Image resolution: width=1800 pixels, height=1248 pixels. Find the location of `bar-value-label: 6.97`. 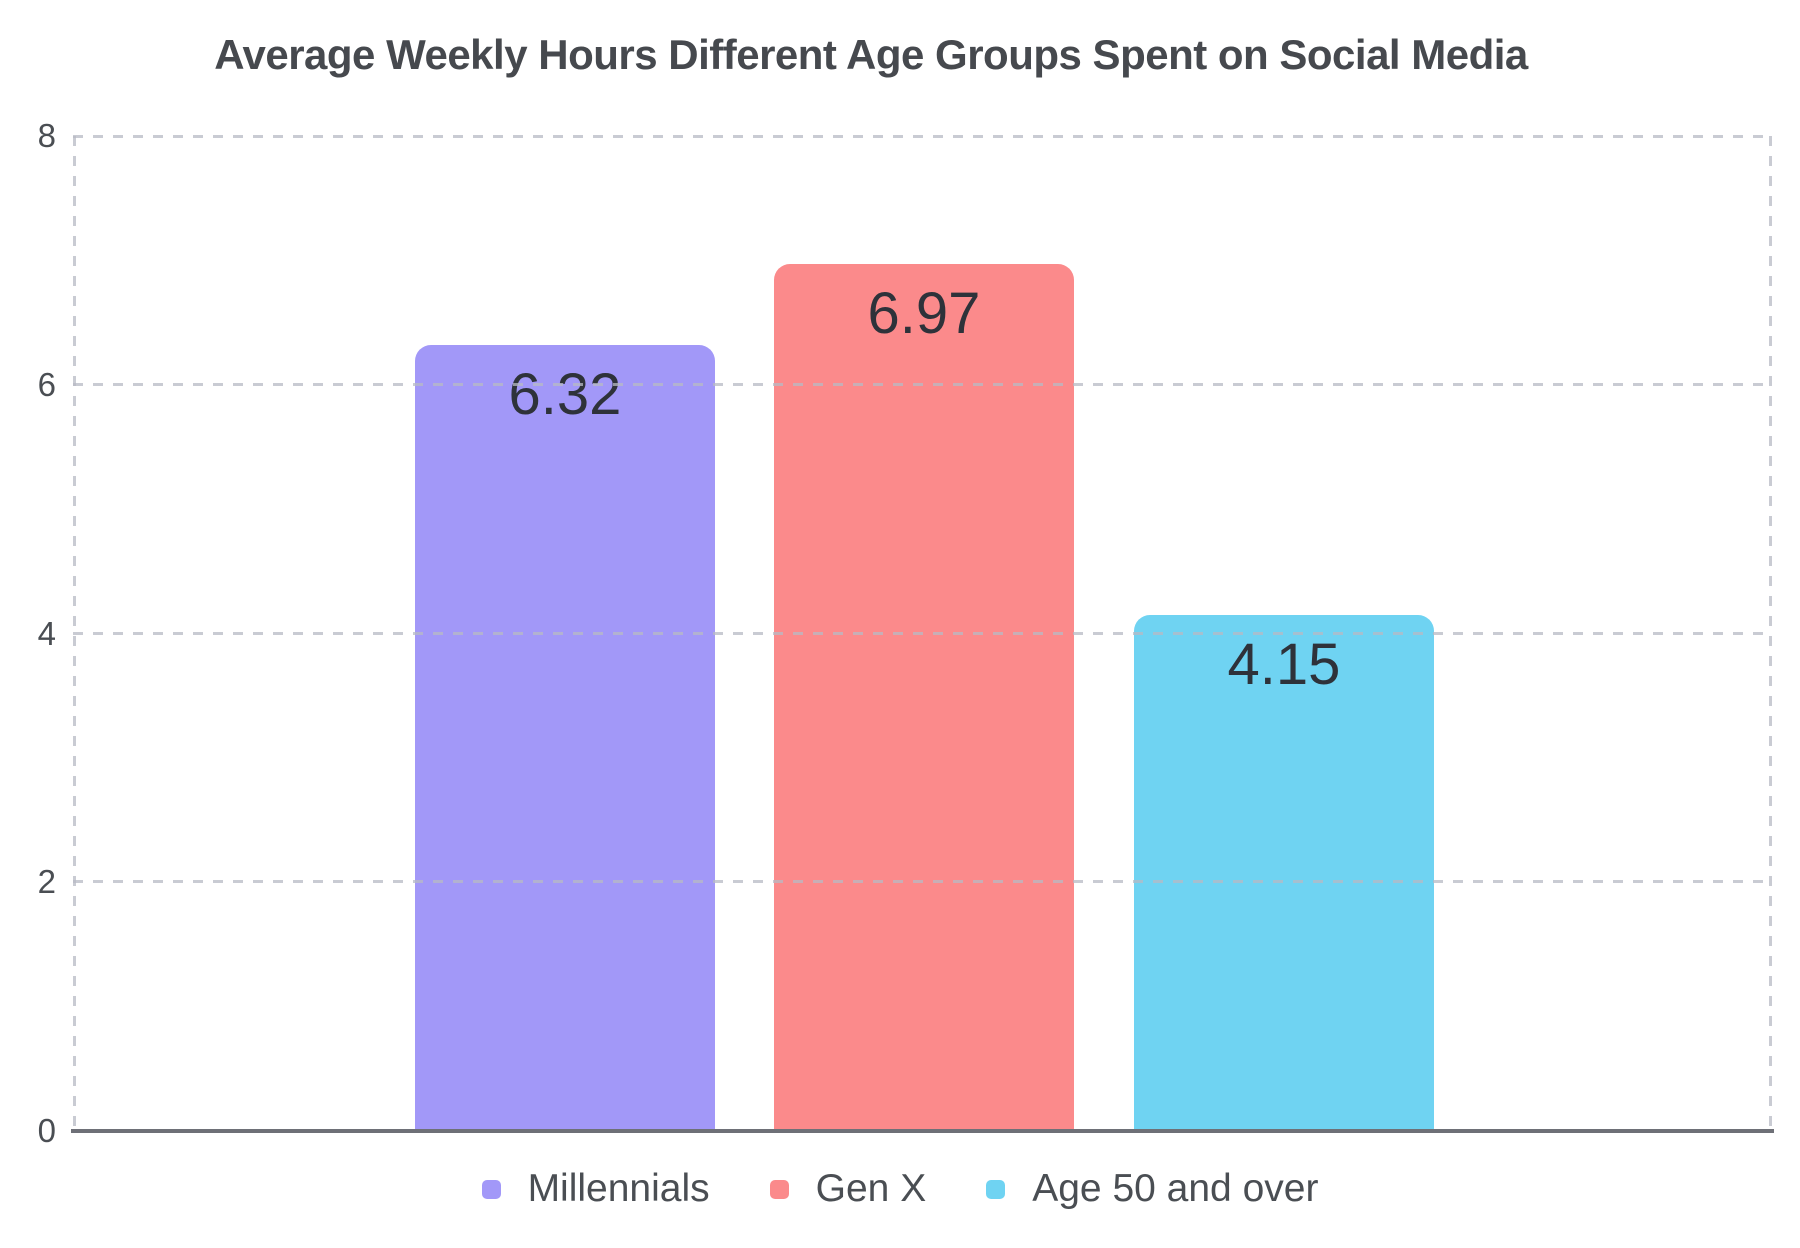

bar-value-label: 6.97 is located at coordinates (924, 313).